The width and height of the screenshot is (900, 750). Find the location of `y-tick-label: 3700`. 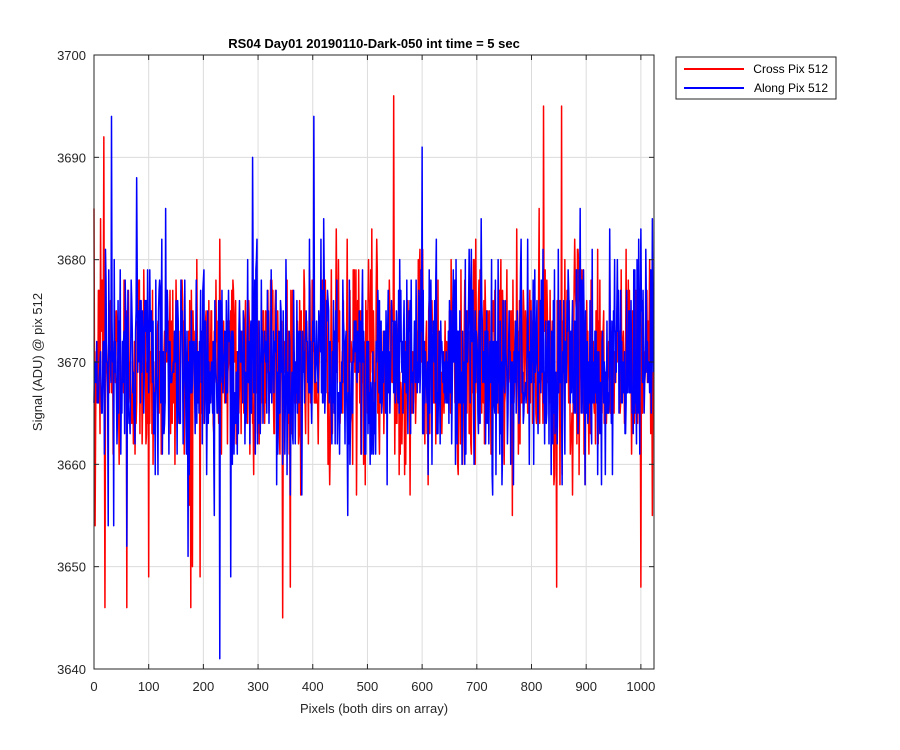

y-tick-label: 3700 is located at coordinates (71, 55).